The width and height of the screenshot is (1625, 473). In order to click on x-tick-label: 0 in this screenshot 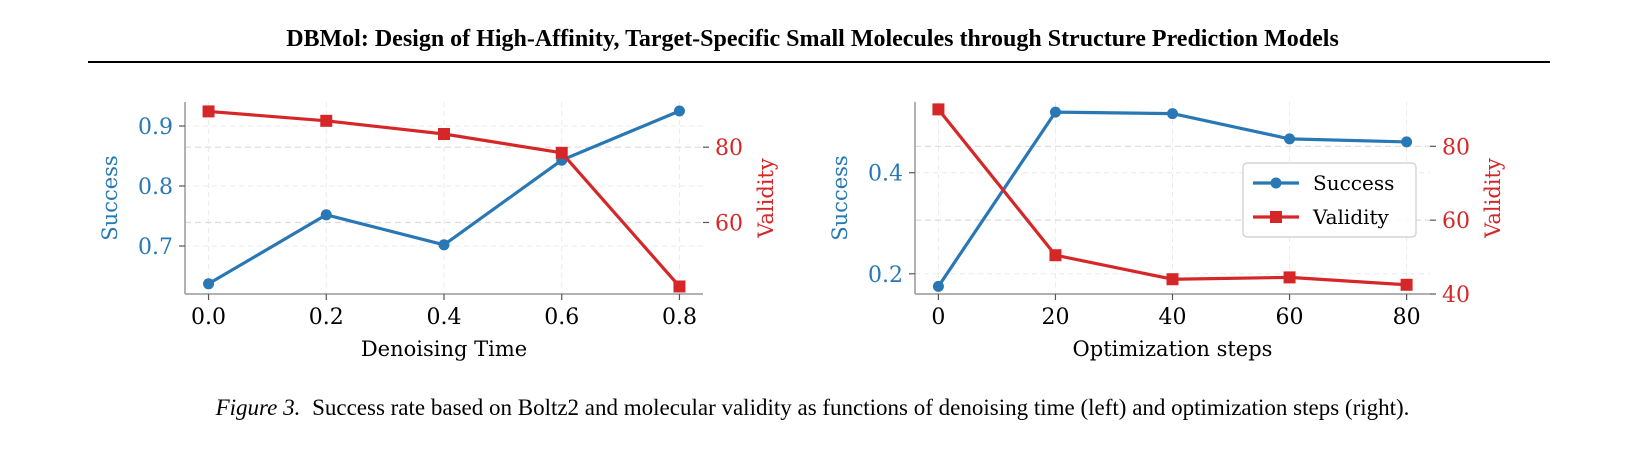, I will do `click(938, 317)`.